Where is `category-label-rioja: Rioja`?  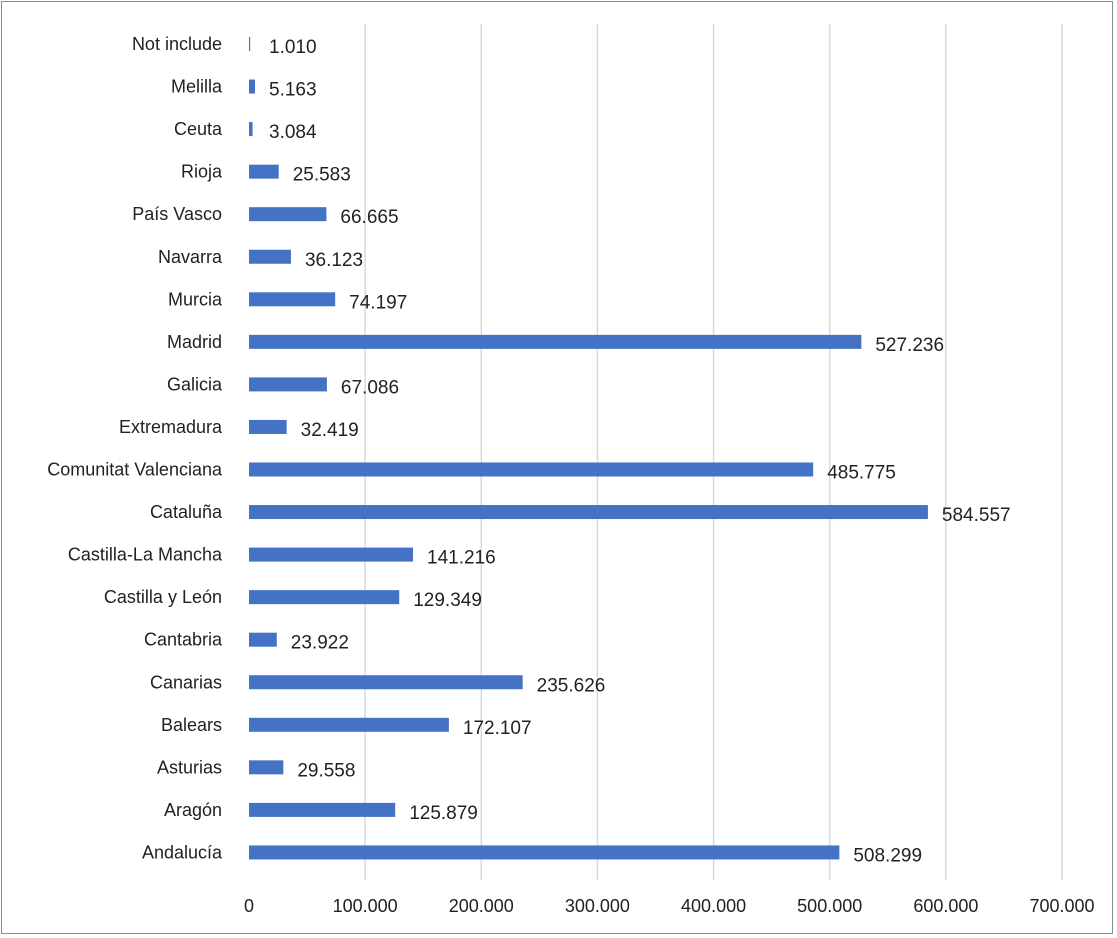
category-label-rioja: Rioja is located at coordinates (202, 172).